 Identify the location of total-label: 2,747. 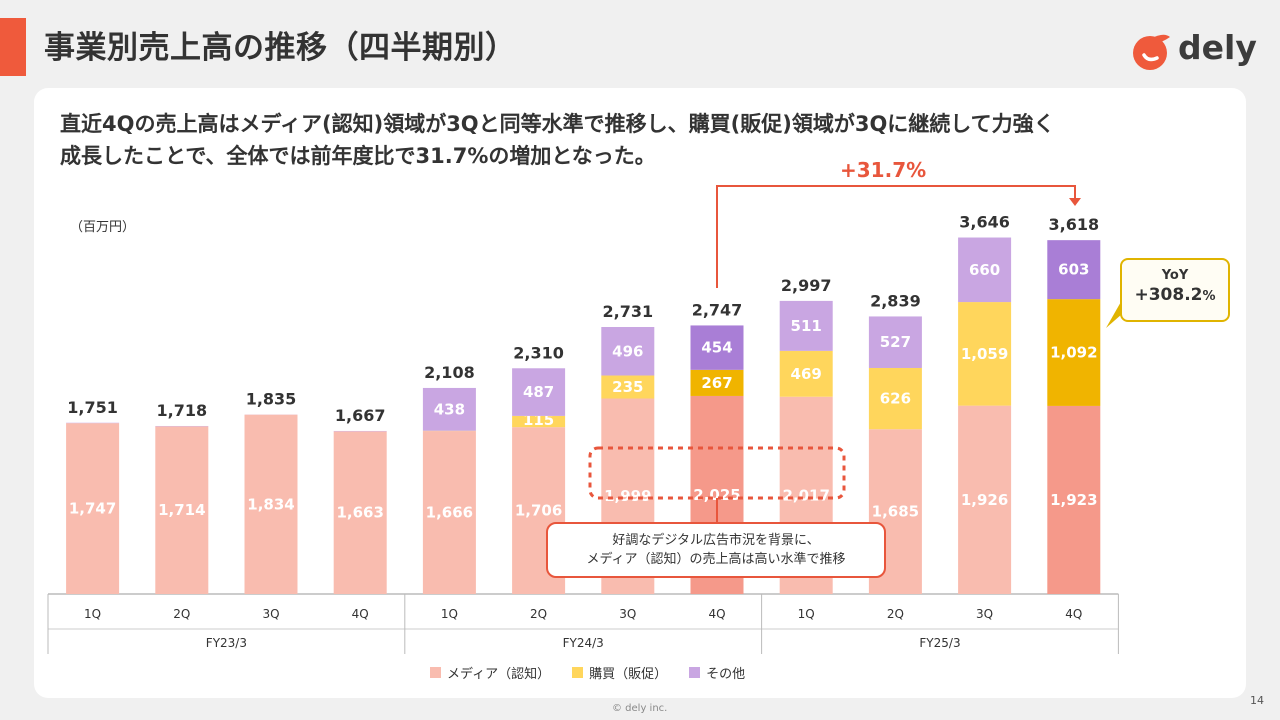
(717, 309).